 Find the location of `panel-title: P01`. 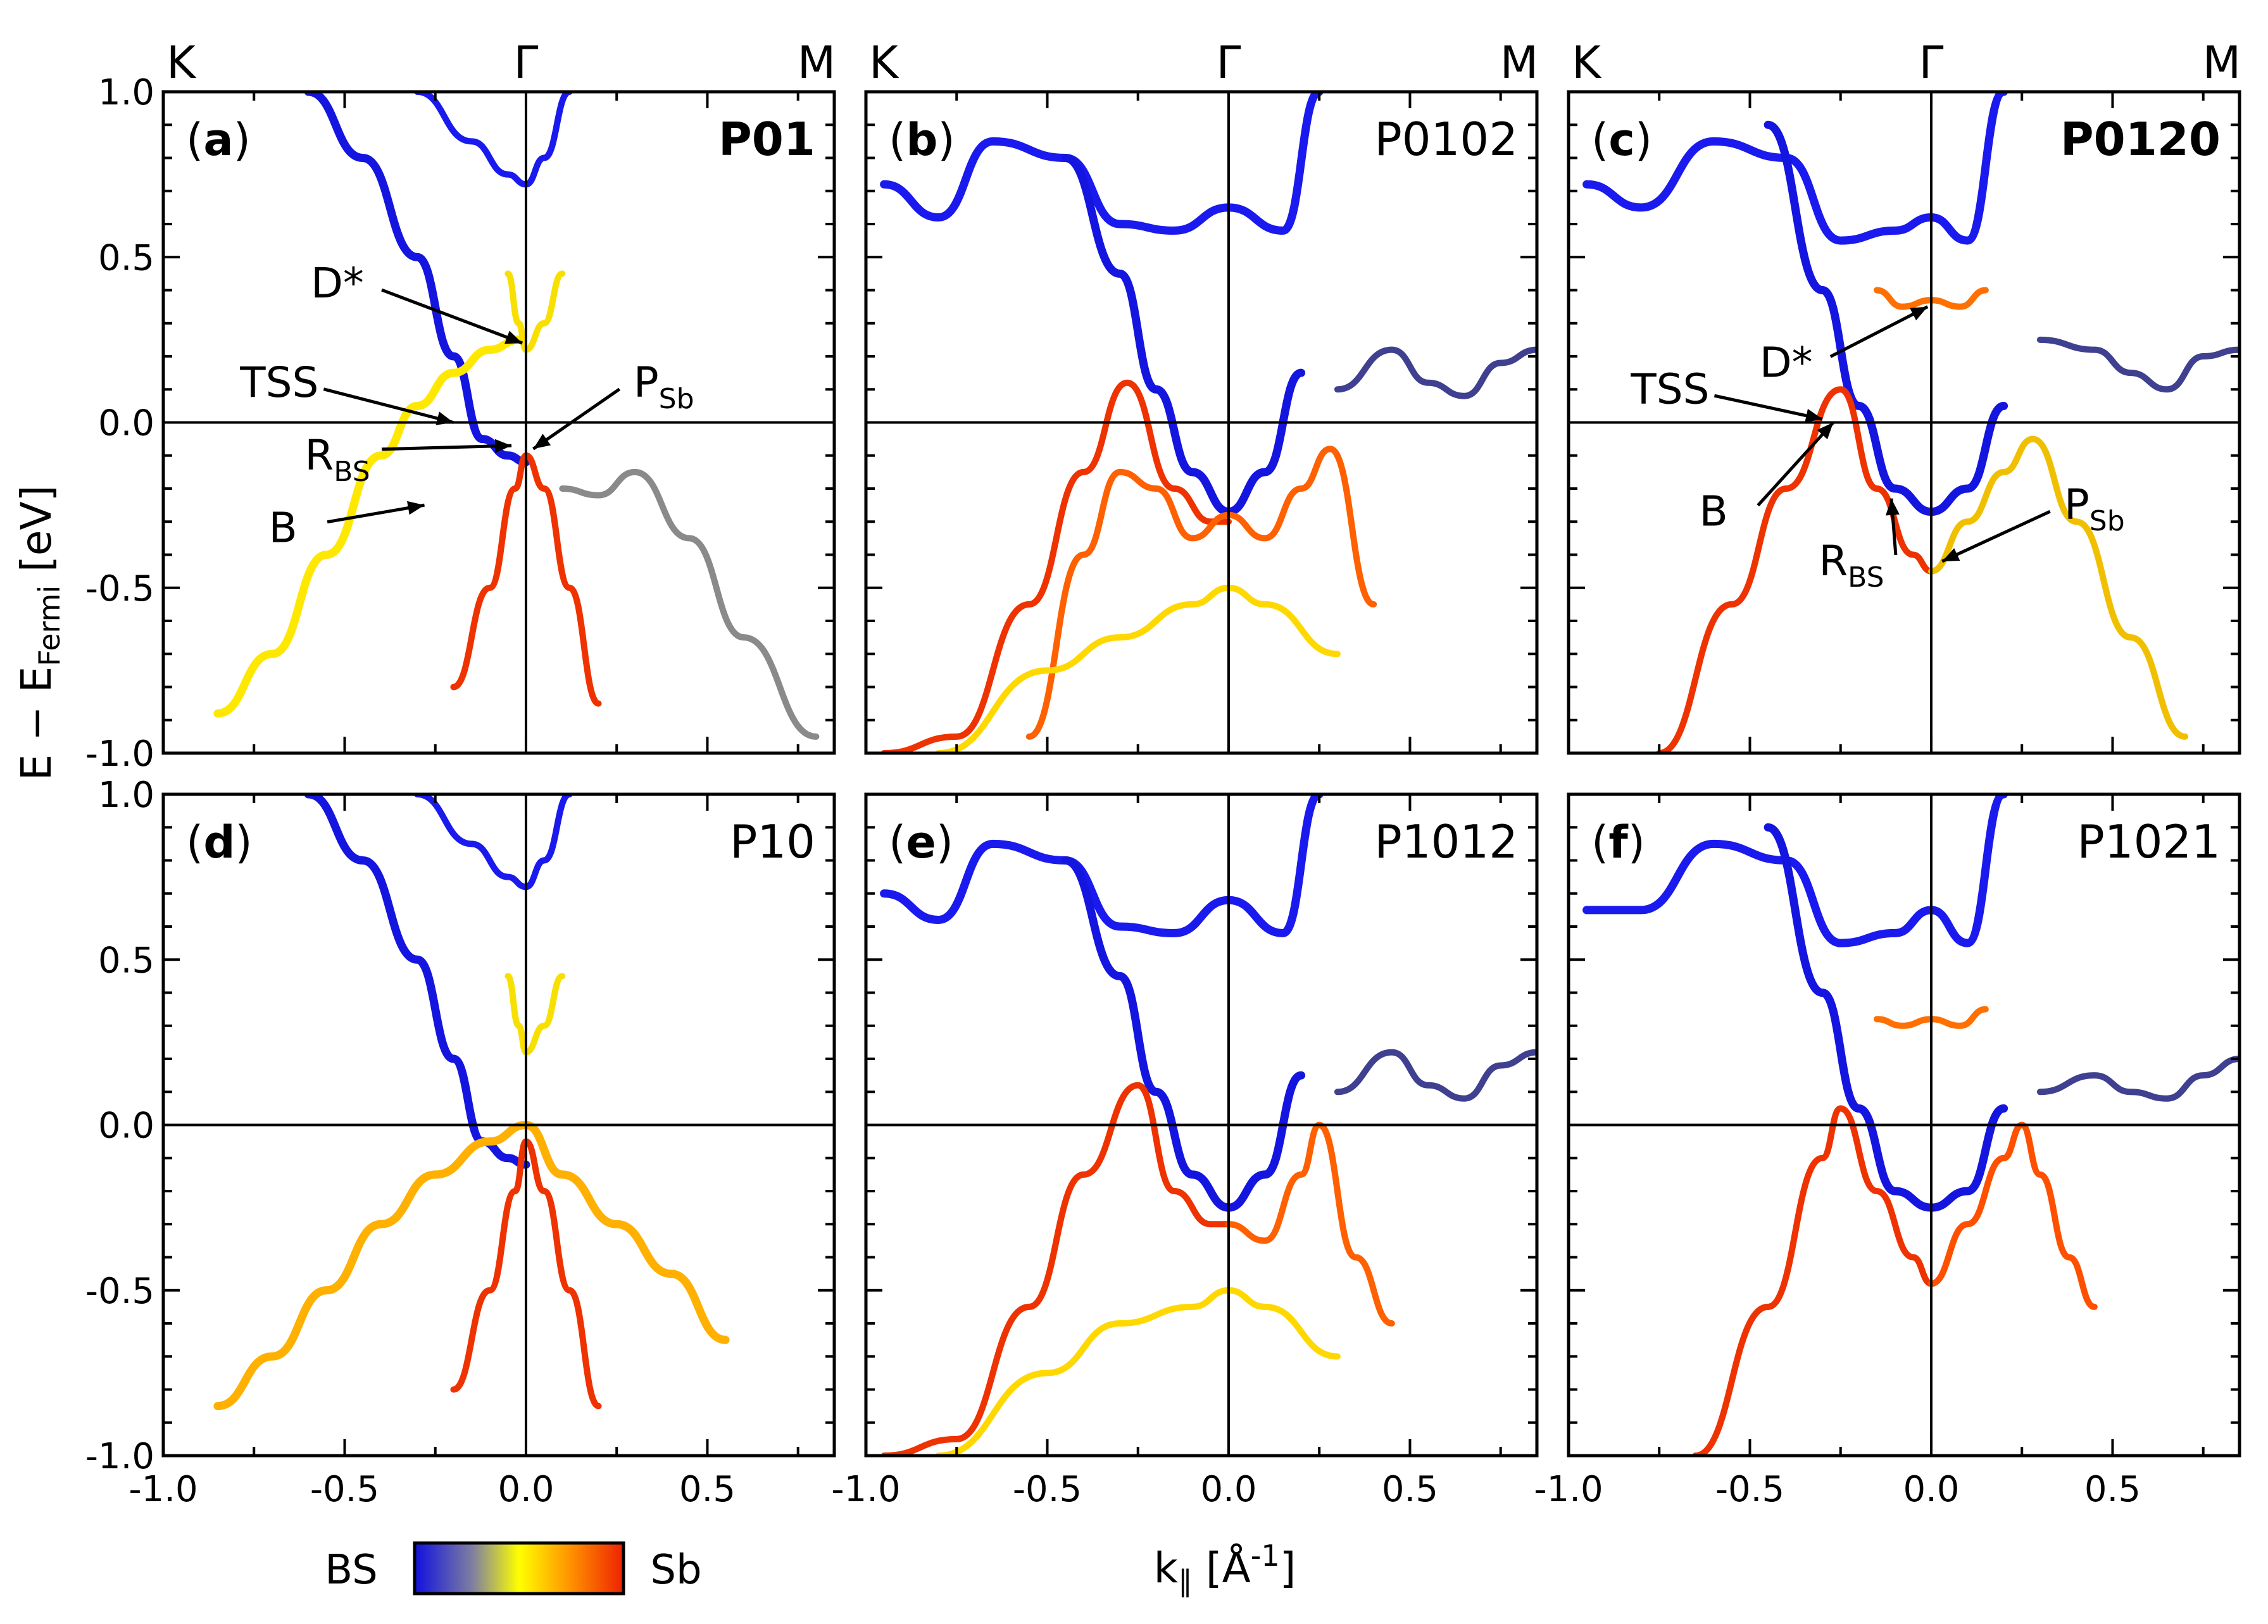

panel-title: P01 is located at coordinates (766, 139).